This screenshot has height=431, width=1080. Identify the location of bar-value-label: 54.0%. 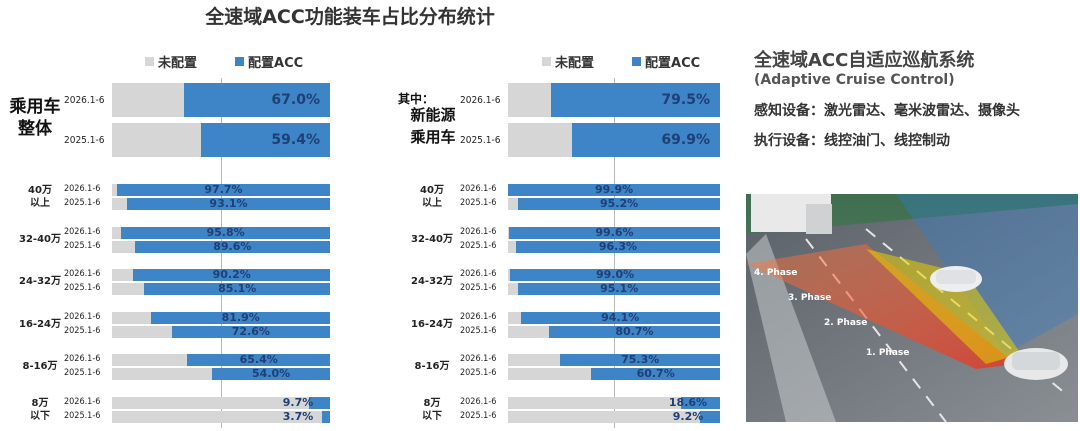
(271, 373).